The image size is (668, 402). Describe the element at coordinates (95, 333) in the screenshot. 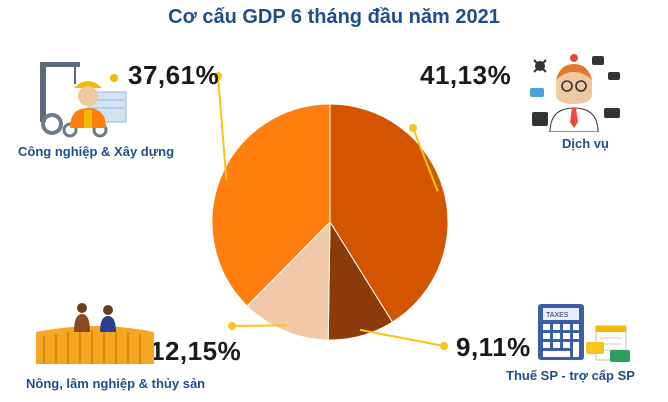

I see `farmers-rice-field-icon` at that location.